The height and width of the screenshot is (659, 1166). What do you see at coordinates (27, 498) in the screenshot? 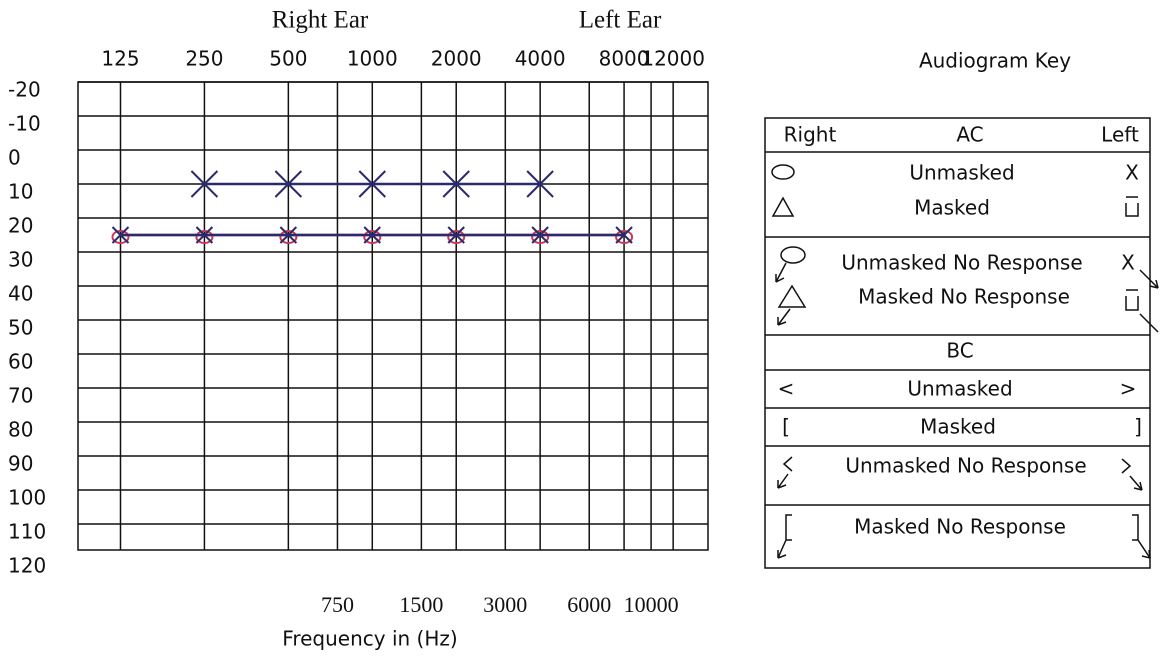
I see `y-tick-label: 100` at bounding box center [27, 498].